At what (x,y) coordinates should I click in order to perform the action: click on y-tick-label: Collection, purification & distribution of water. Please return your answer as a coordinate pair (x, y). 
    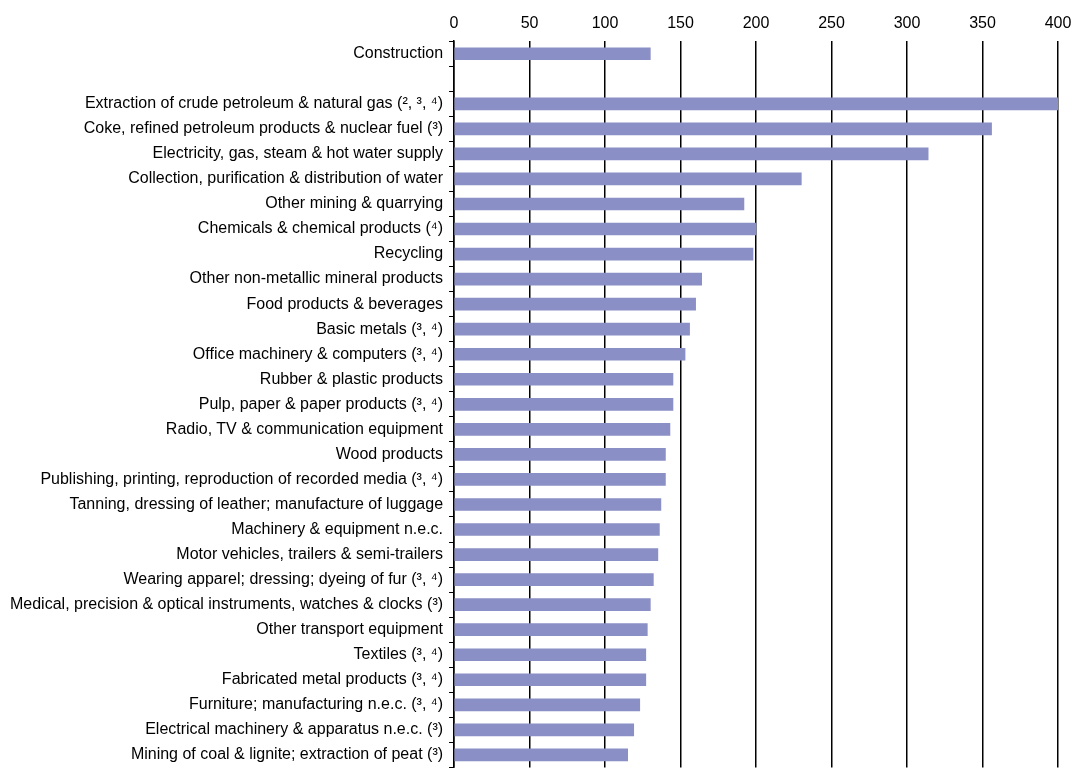
    Looking at the image, I should click on (286, 178).